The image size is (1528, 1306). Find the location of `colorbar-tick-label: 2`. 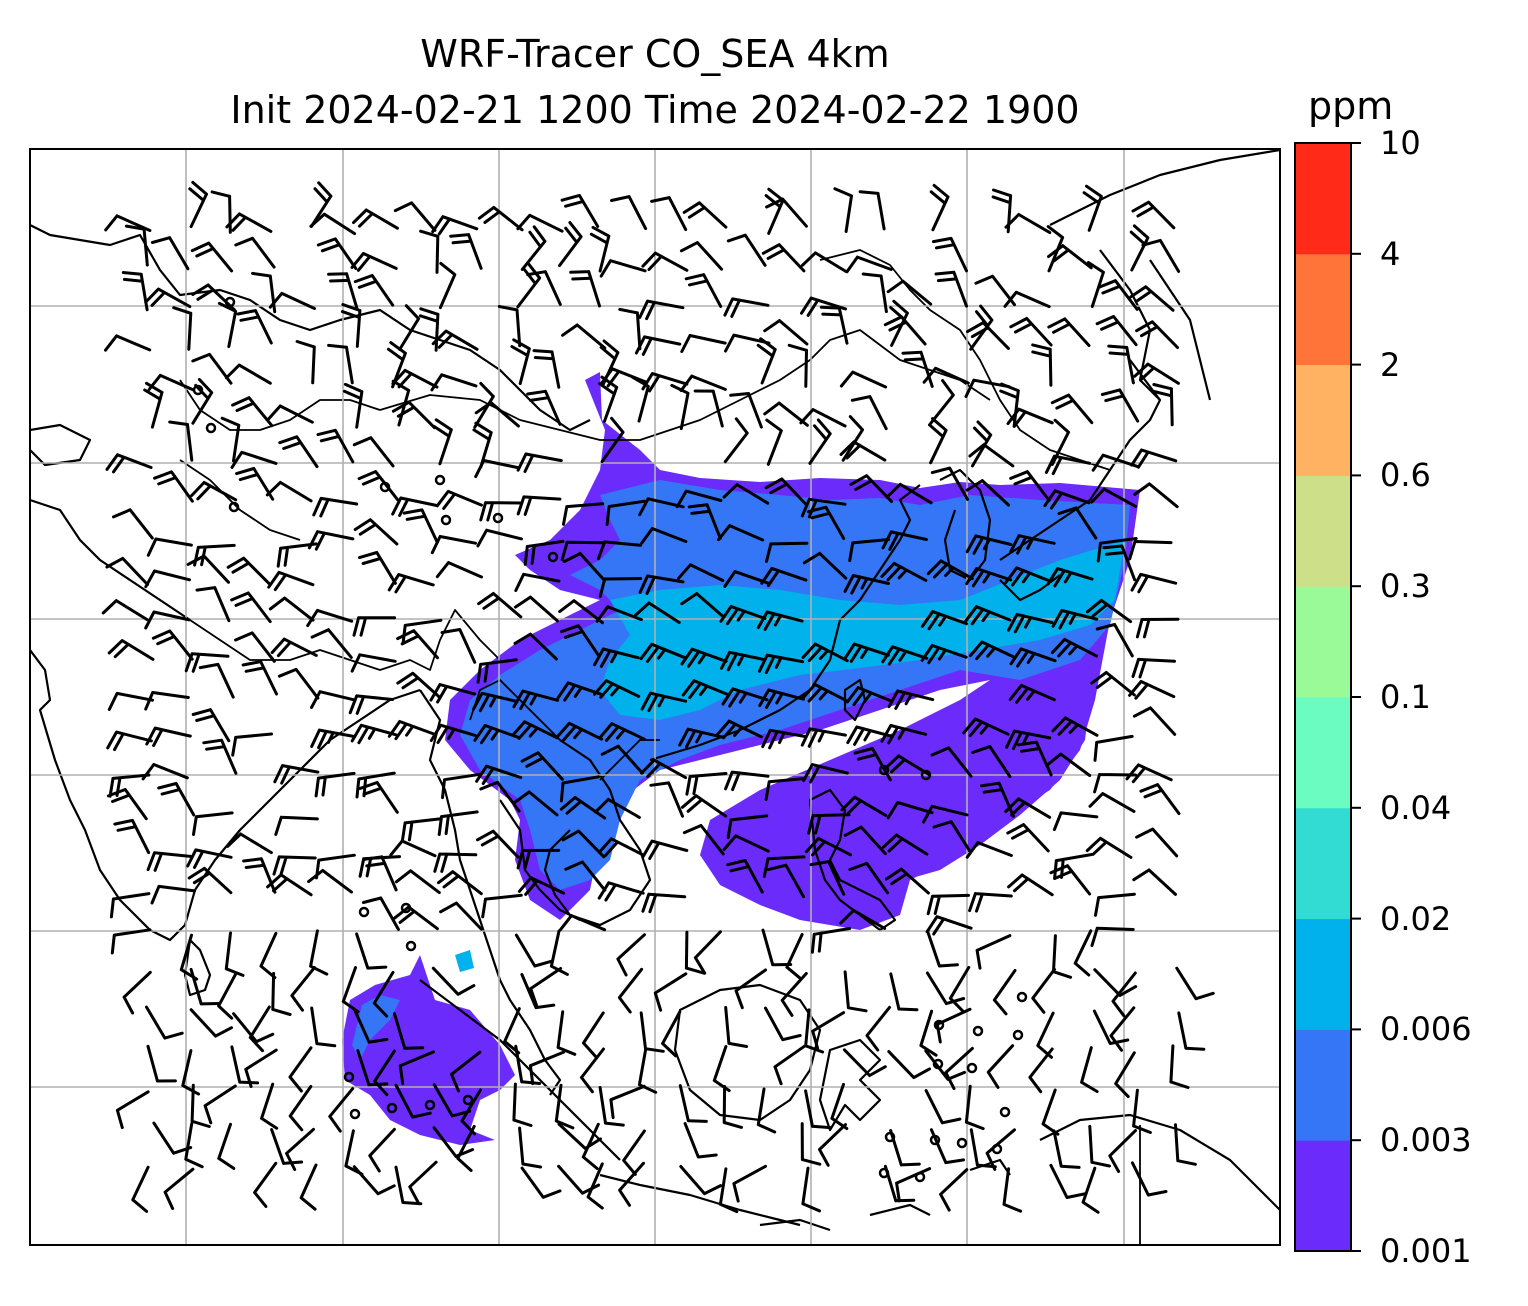

colorbar-tick-label: 2 is located at coordinates (1390, 364).